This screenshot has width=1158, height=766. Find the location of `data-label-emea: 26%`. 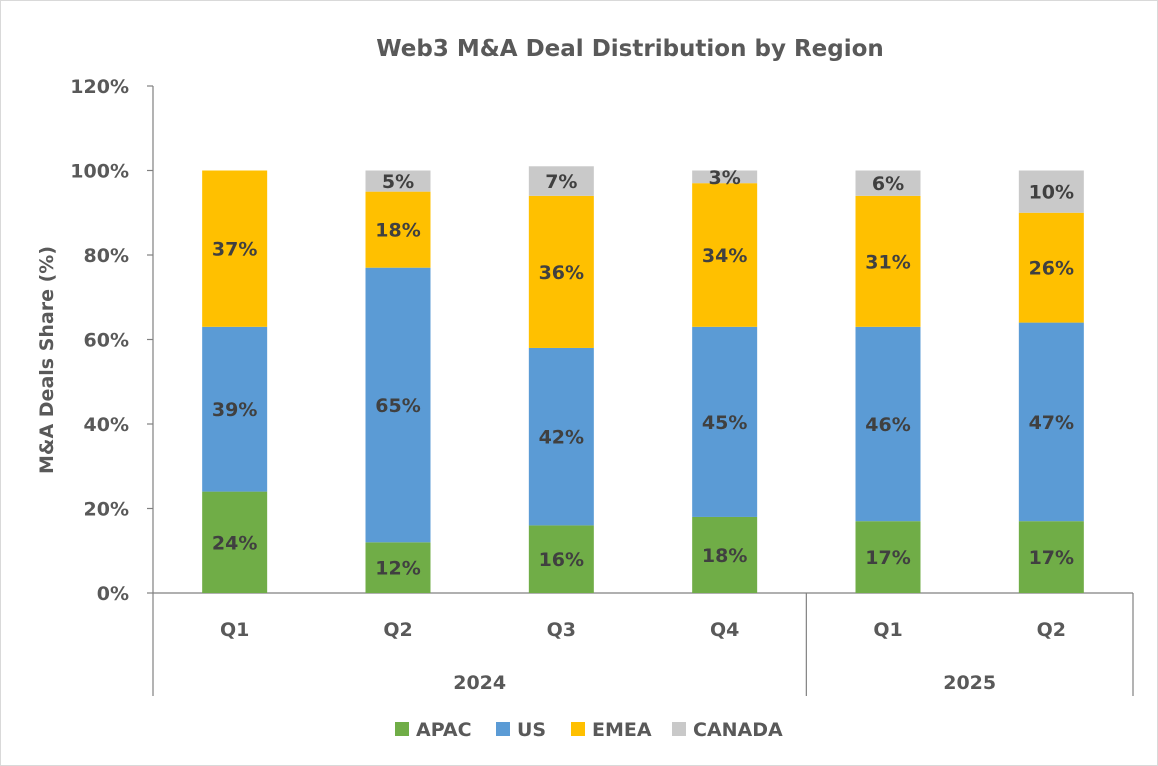

data-label-emea: 26% is located at coordinates (1051, 269).